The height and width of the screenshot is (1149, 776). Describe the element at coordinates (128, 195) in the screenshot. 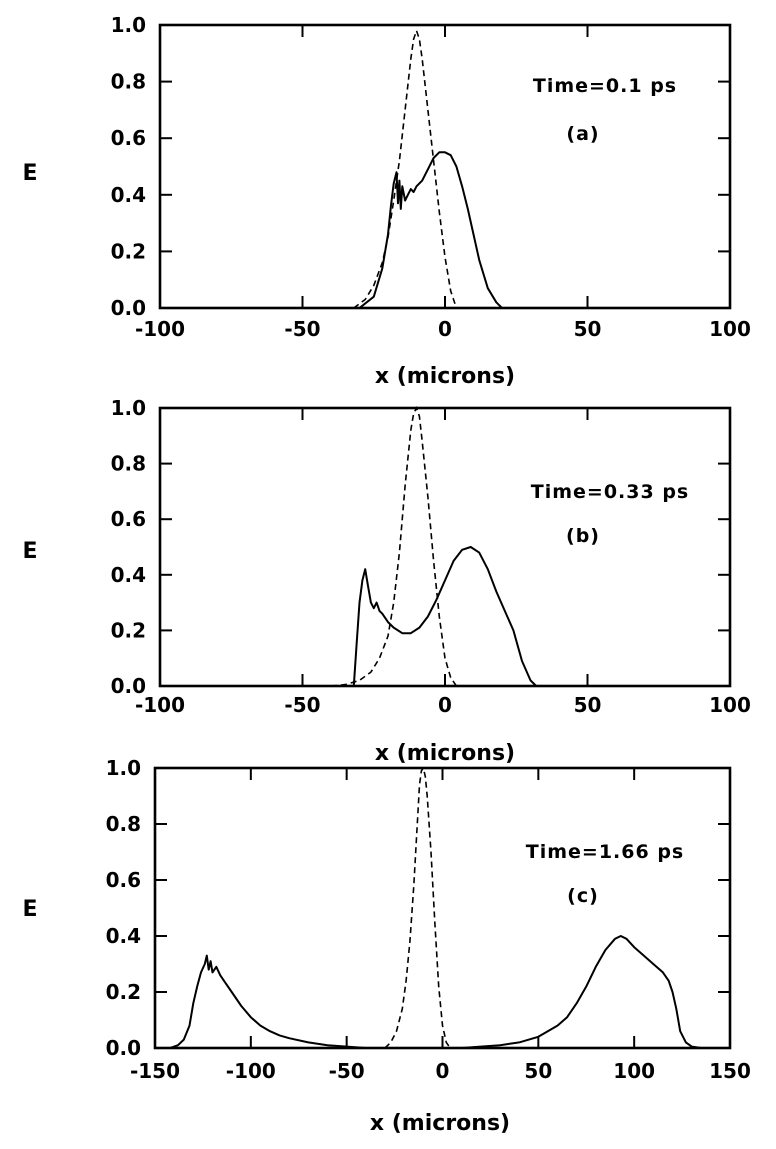

I see `y-tick-label-a: 0.4` at that location.